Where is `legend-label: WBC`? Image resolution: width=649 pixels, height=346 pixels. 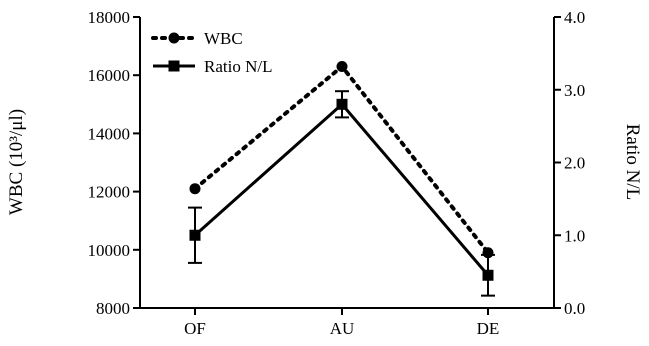 legend-label: WBC is located at coordinates (223, 38).